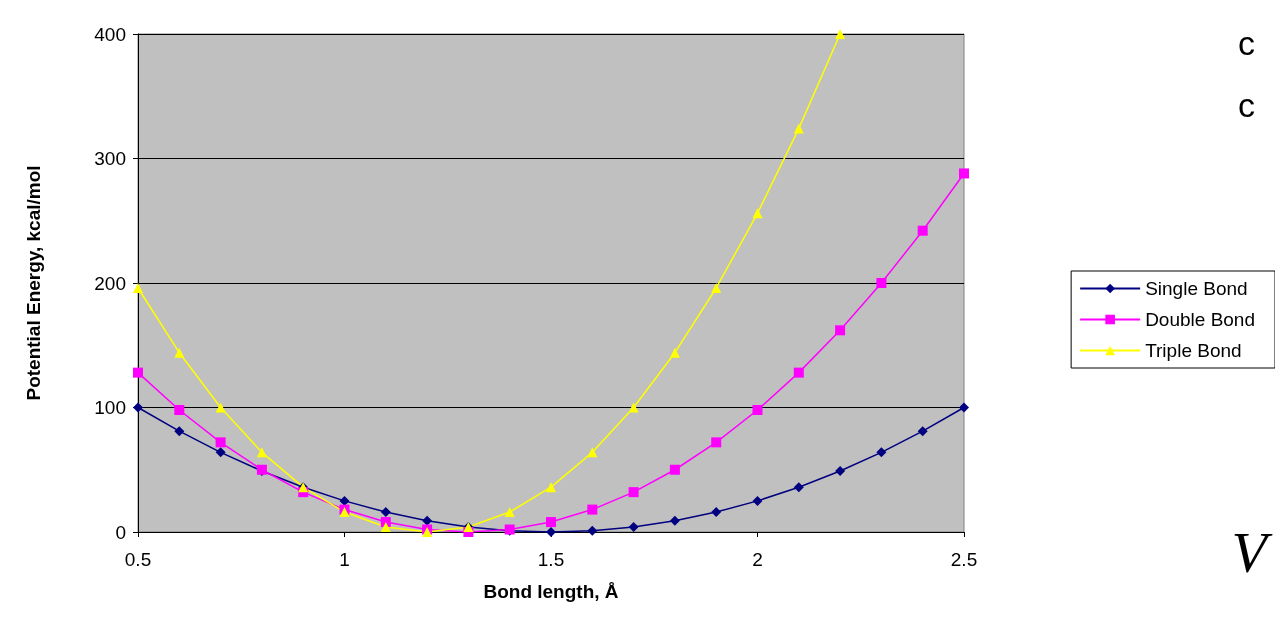  Describe the element at coordinates (1252, 552) in the screenshot. I see `text: V` at that location.